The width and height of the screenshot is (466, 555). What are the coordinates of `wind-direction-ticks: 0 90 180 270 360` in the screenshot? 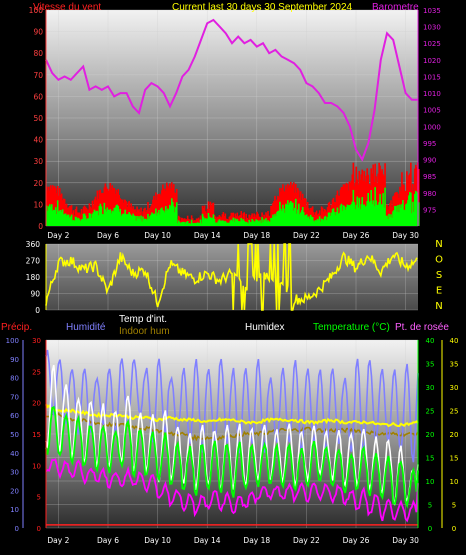 It's located at (33, 277).